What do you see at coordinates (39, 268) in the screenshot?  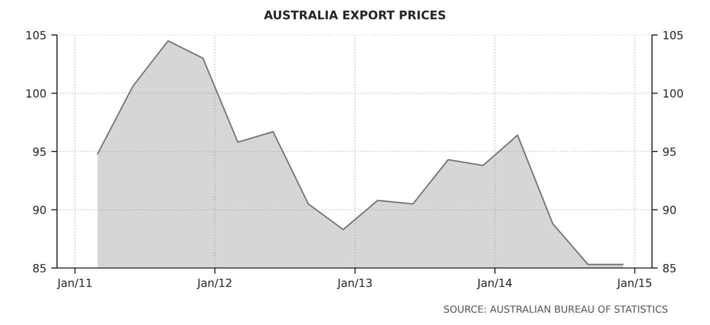 I see `y-tick-label: 85` at bounding box center [39, 268].